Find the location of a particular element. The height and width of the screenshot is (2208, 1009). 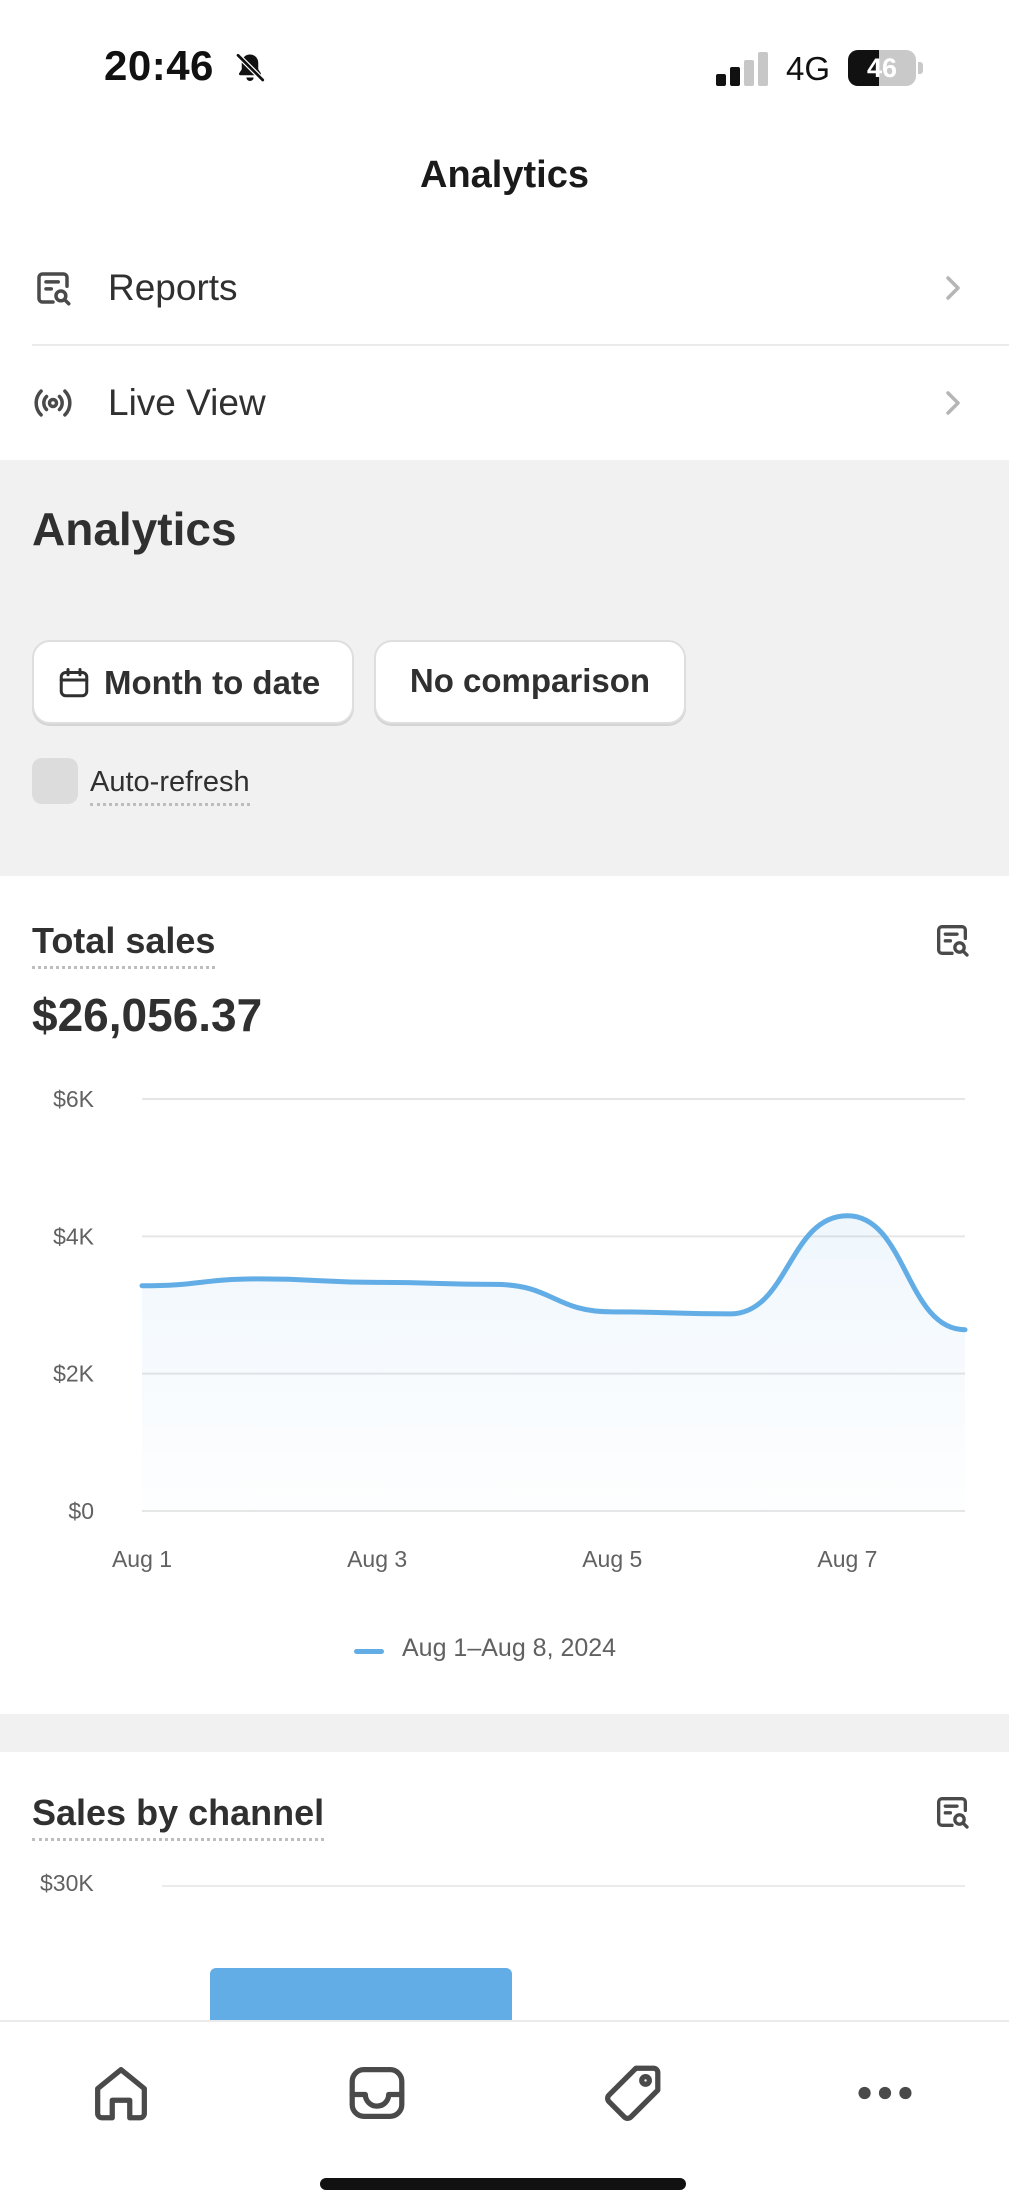

sales-by-channel-card: Sales by channel $30K is located at coordinates (504, 1887).